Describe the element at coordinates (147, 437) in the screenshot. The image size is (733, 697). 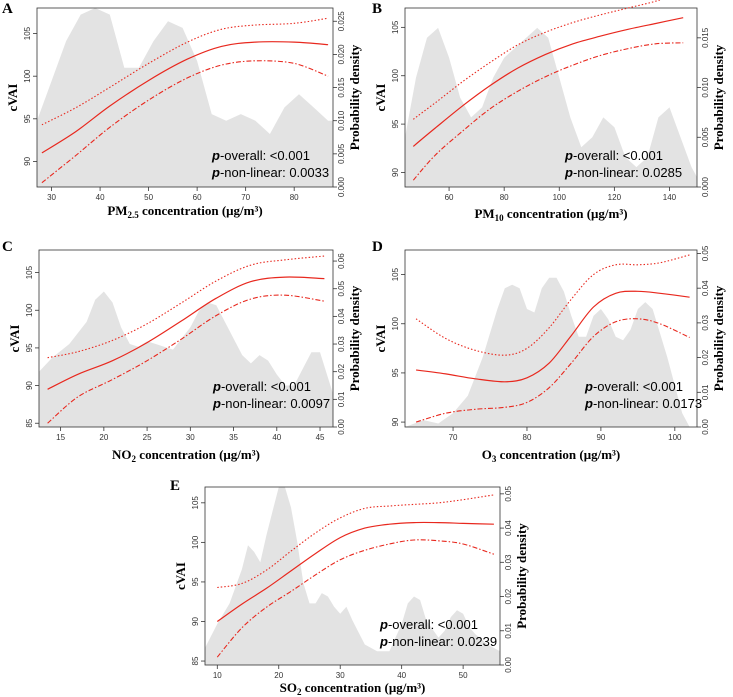
I see `x-tick-label: 25` at that location.